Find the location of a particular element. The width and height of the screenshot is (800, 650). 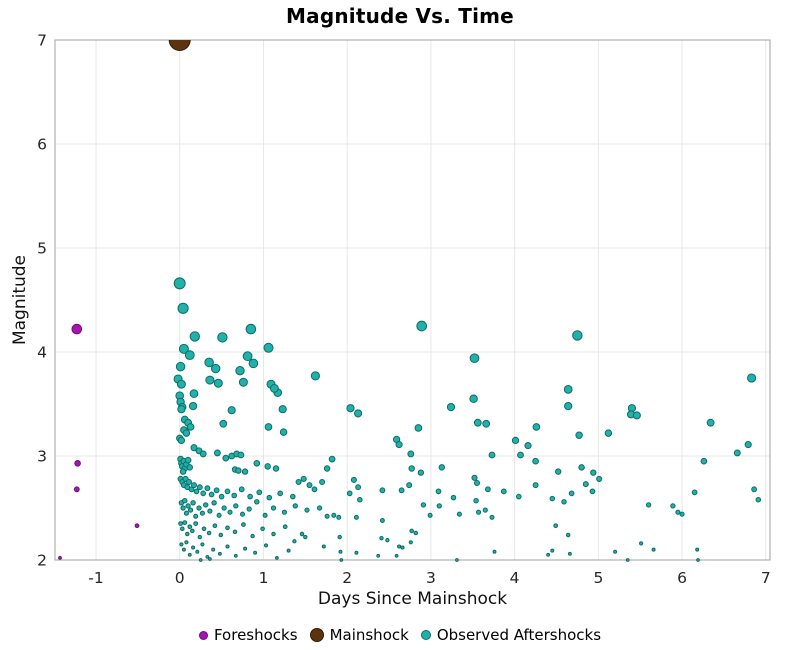

series-foreshocks is located at coordinates (99, 441).